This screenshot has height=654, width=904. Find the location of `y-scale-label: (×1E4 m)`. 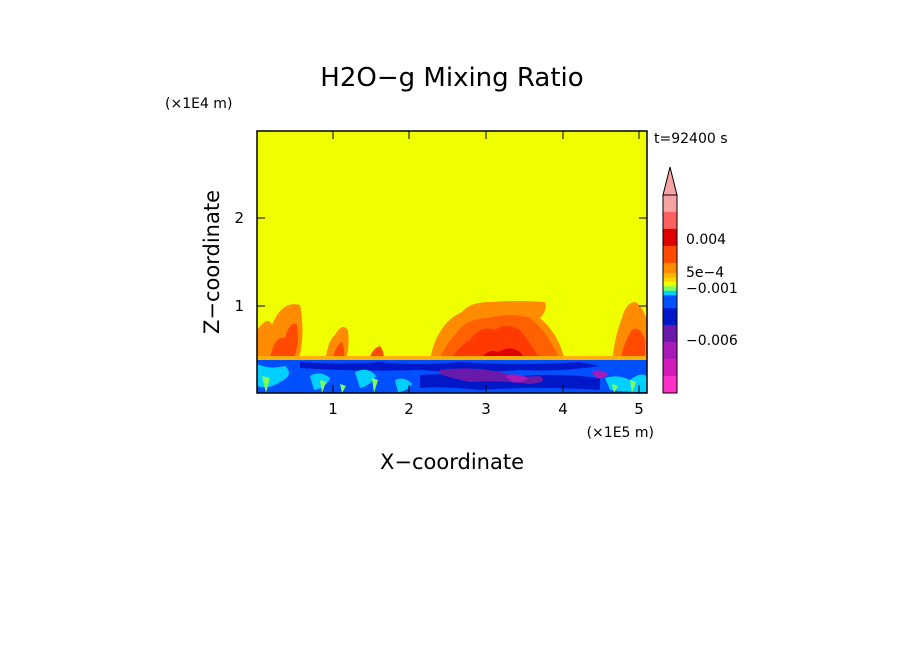

y-scale-label: (×1E4 m) is located at coordinates (198, 104).